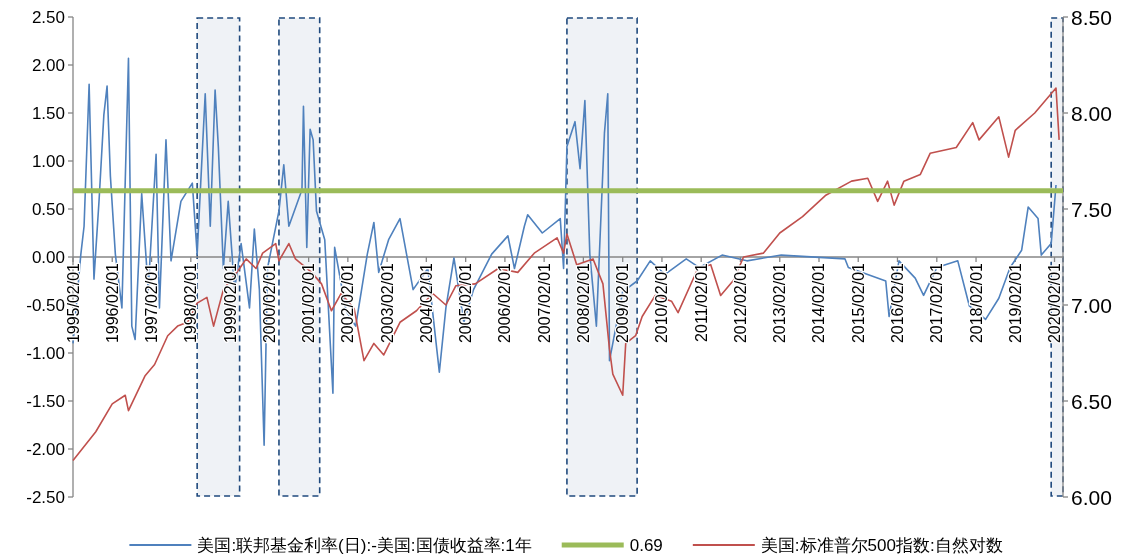  Describe the element at coordinates (48, 257) in the screenshot. I see `y-tick-label: 0.00` at that location.